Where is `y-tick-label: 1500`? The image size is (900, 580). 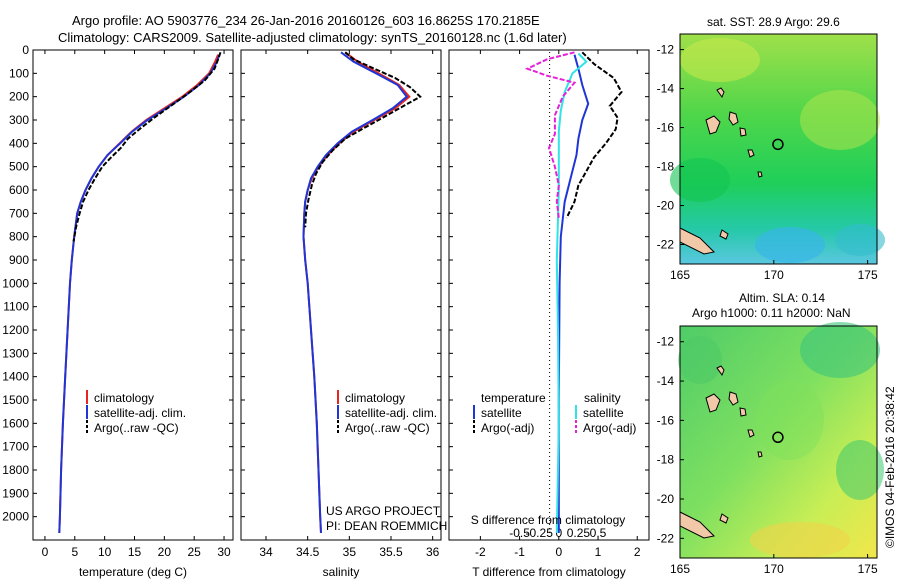 y-tick-label: 1500 is located at coordinates (15, 400).